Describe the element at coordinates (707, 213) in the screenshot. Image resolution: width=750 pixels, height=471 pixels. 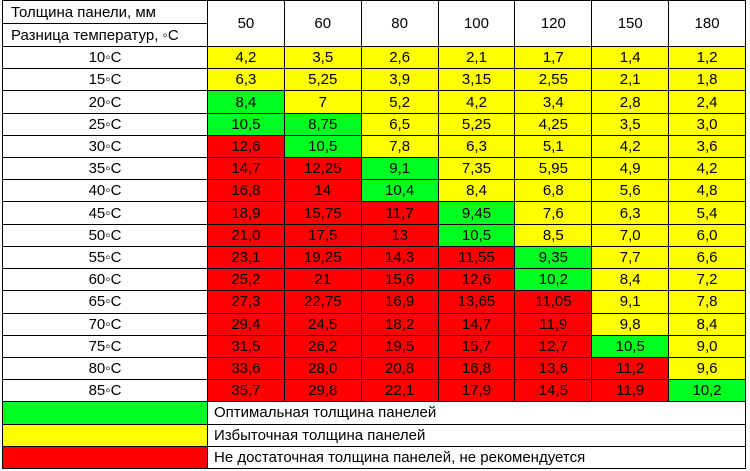
I see `table-cell: 5,4` at that location.